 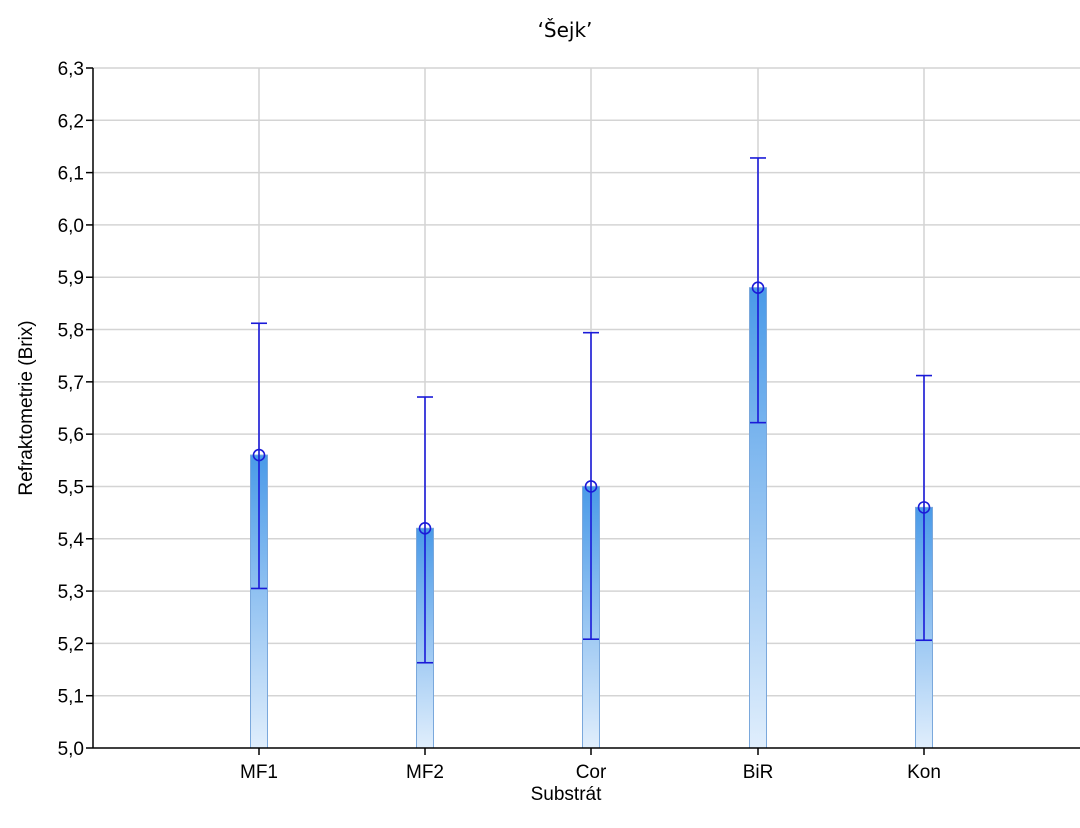 I want to click on x-tick-label: Cor, so click(x=591, y=772).